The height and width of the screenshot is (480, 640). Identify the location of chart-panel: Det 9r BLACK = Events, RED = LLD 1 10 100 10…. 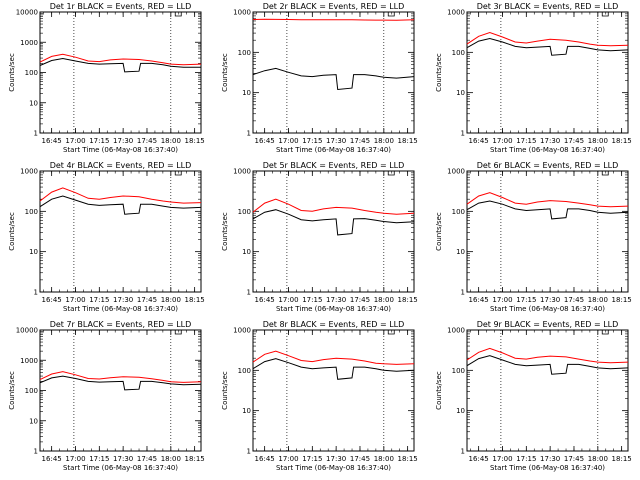
(533, 396).